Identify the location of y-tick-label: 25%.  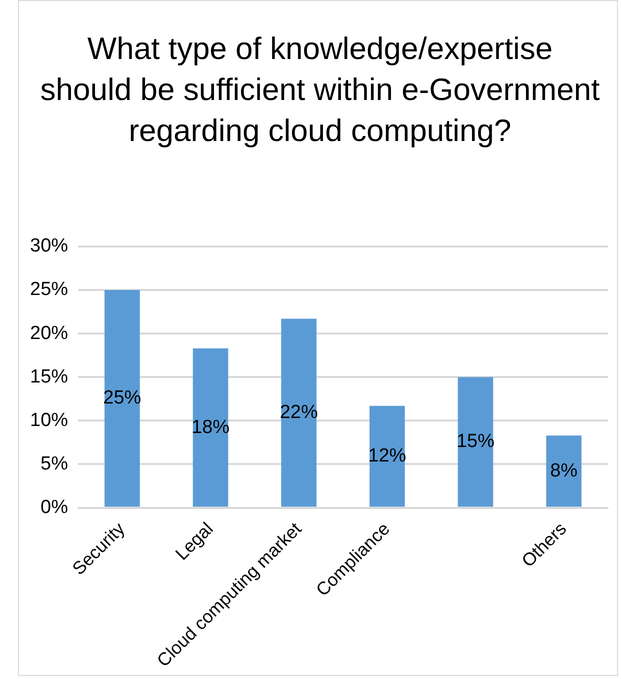
(49, 289).